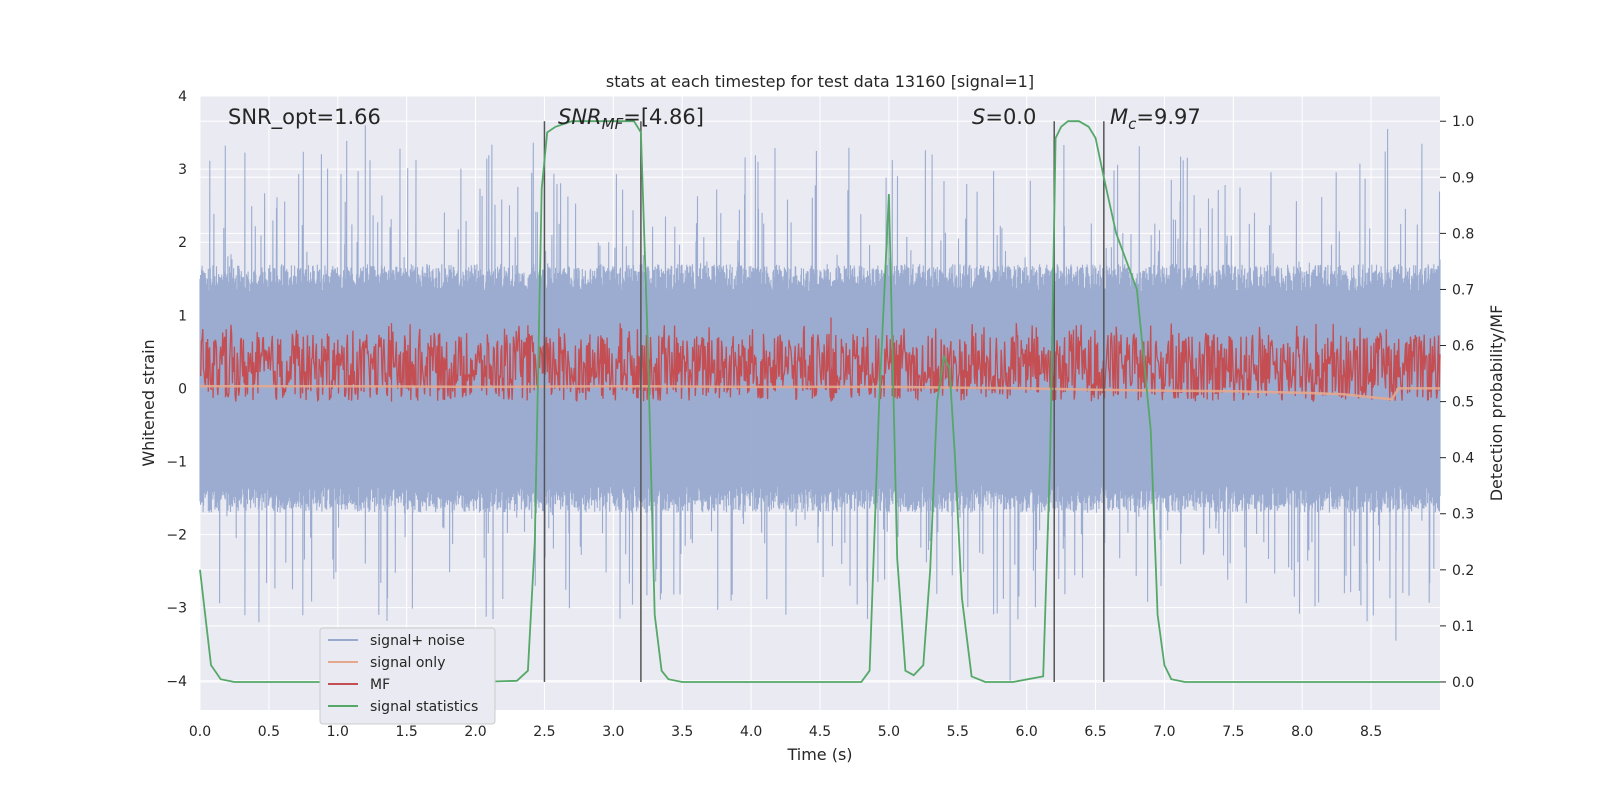 The width and height of the screenshot is (1600, 800). Describe the element at coordinates (663, 117) in the screenshot. I see `annotation-snr-mf-val: =[4.86]` at that location.